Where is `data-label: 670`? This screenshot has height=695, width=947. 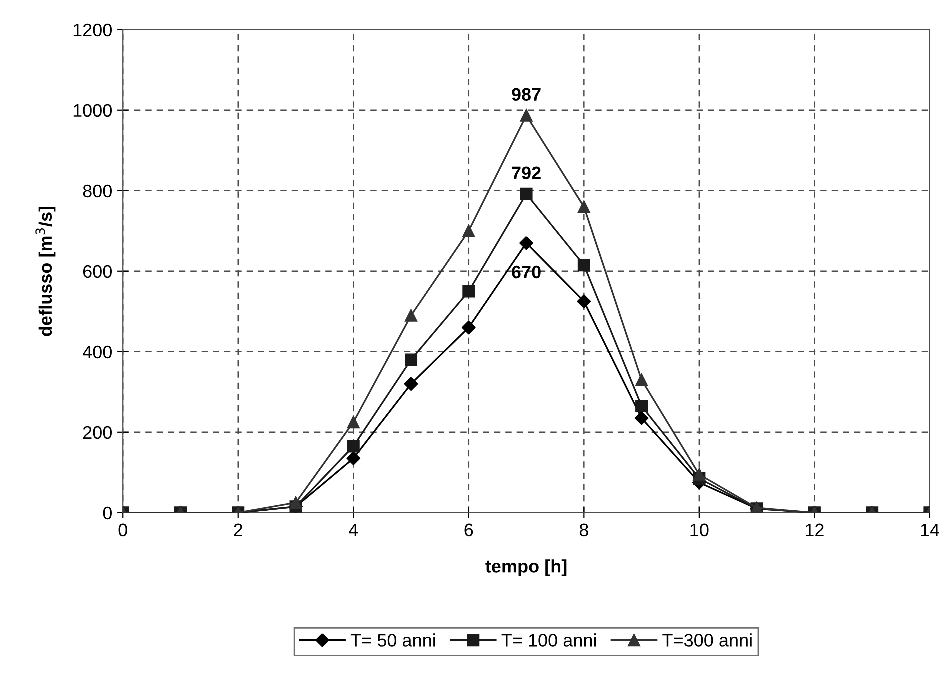 data-label: 670 is located at coordinates (526, 272).